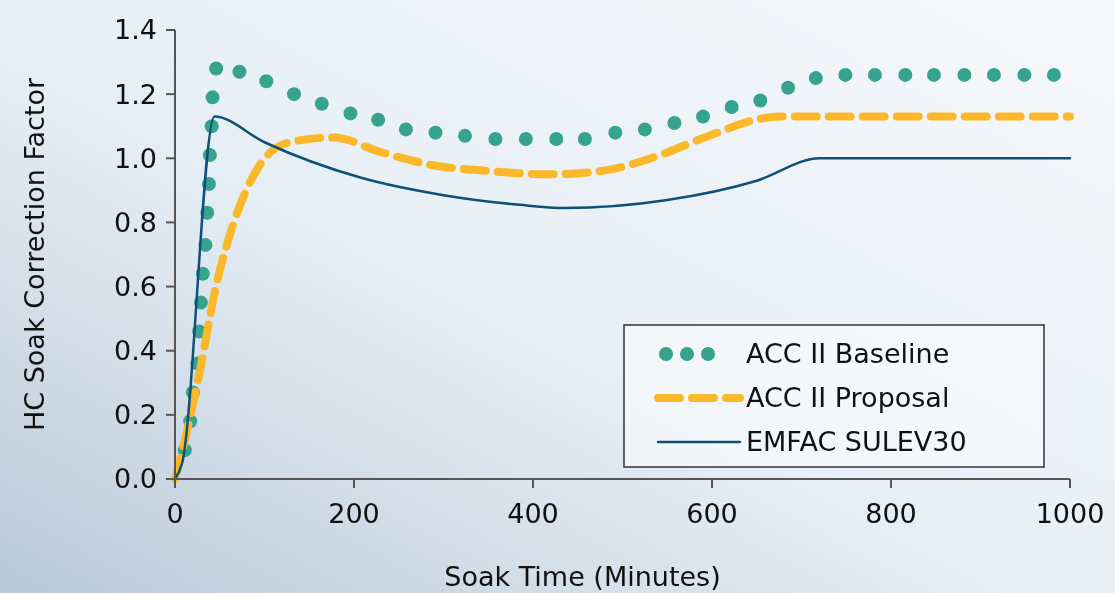 The image size is (1115, 593). I want to click on y-tick-label: 0.6, so click(135, 287).